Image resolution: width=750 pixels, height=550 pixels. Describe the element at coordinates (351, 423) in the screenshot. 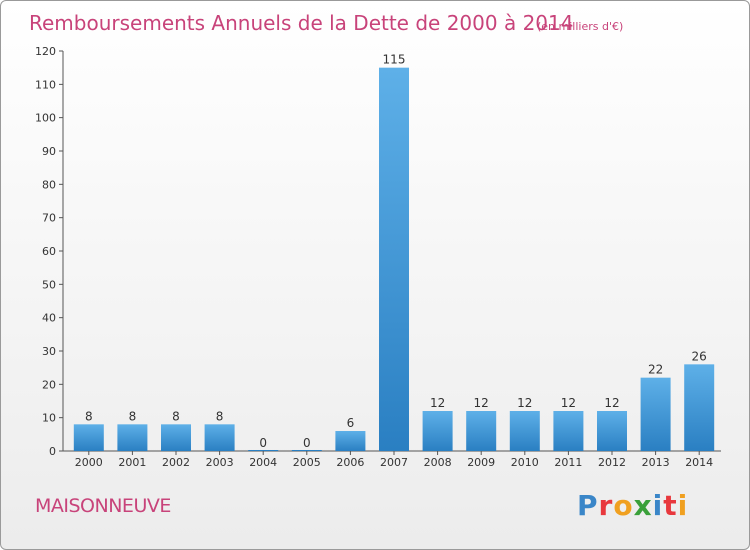

I see `data-label-2006: 6` at that location.